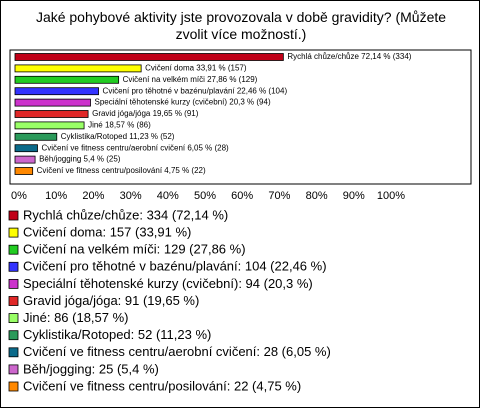 The height and width of the screenshot is (408, 480). I want to click on legend-label: Běh/jogging: 25 (5,4 %), so click(91, 368).